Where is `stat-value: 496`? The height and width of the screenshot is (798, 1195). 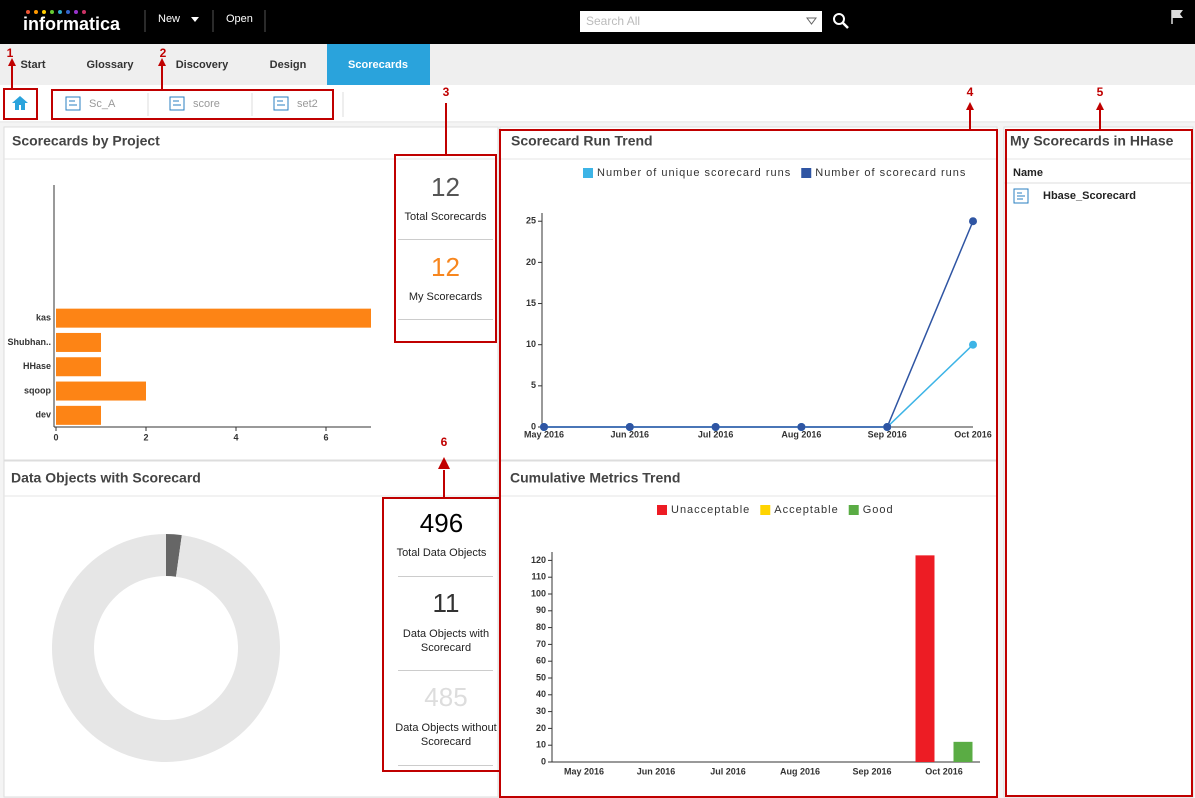 stat-value: 496 is located at coordinates (441, 523).